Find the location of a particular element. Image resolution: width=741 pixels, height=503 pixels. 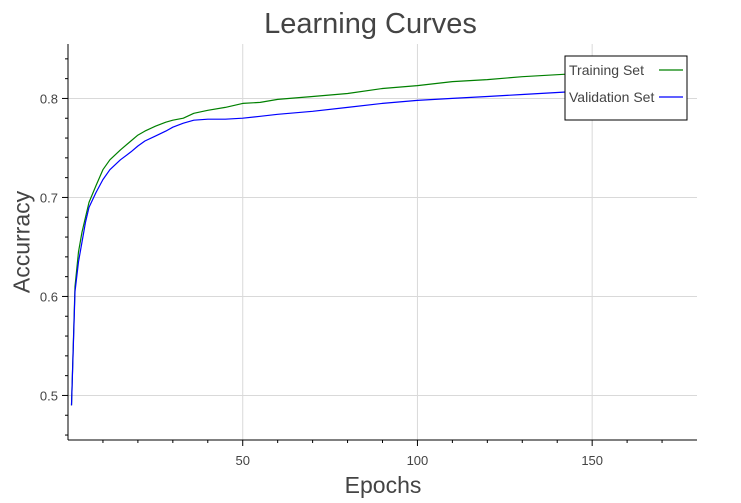

y-tick-label: 0.6 is located at coordinates (49, 296).